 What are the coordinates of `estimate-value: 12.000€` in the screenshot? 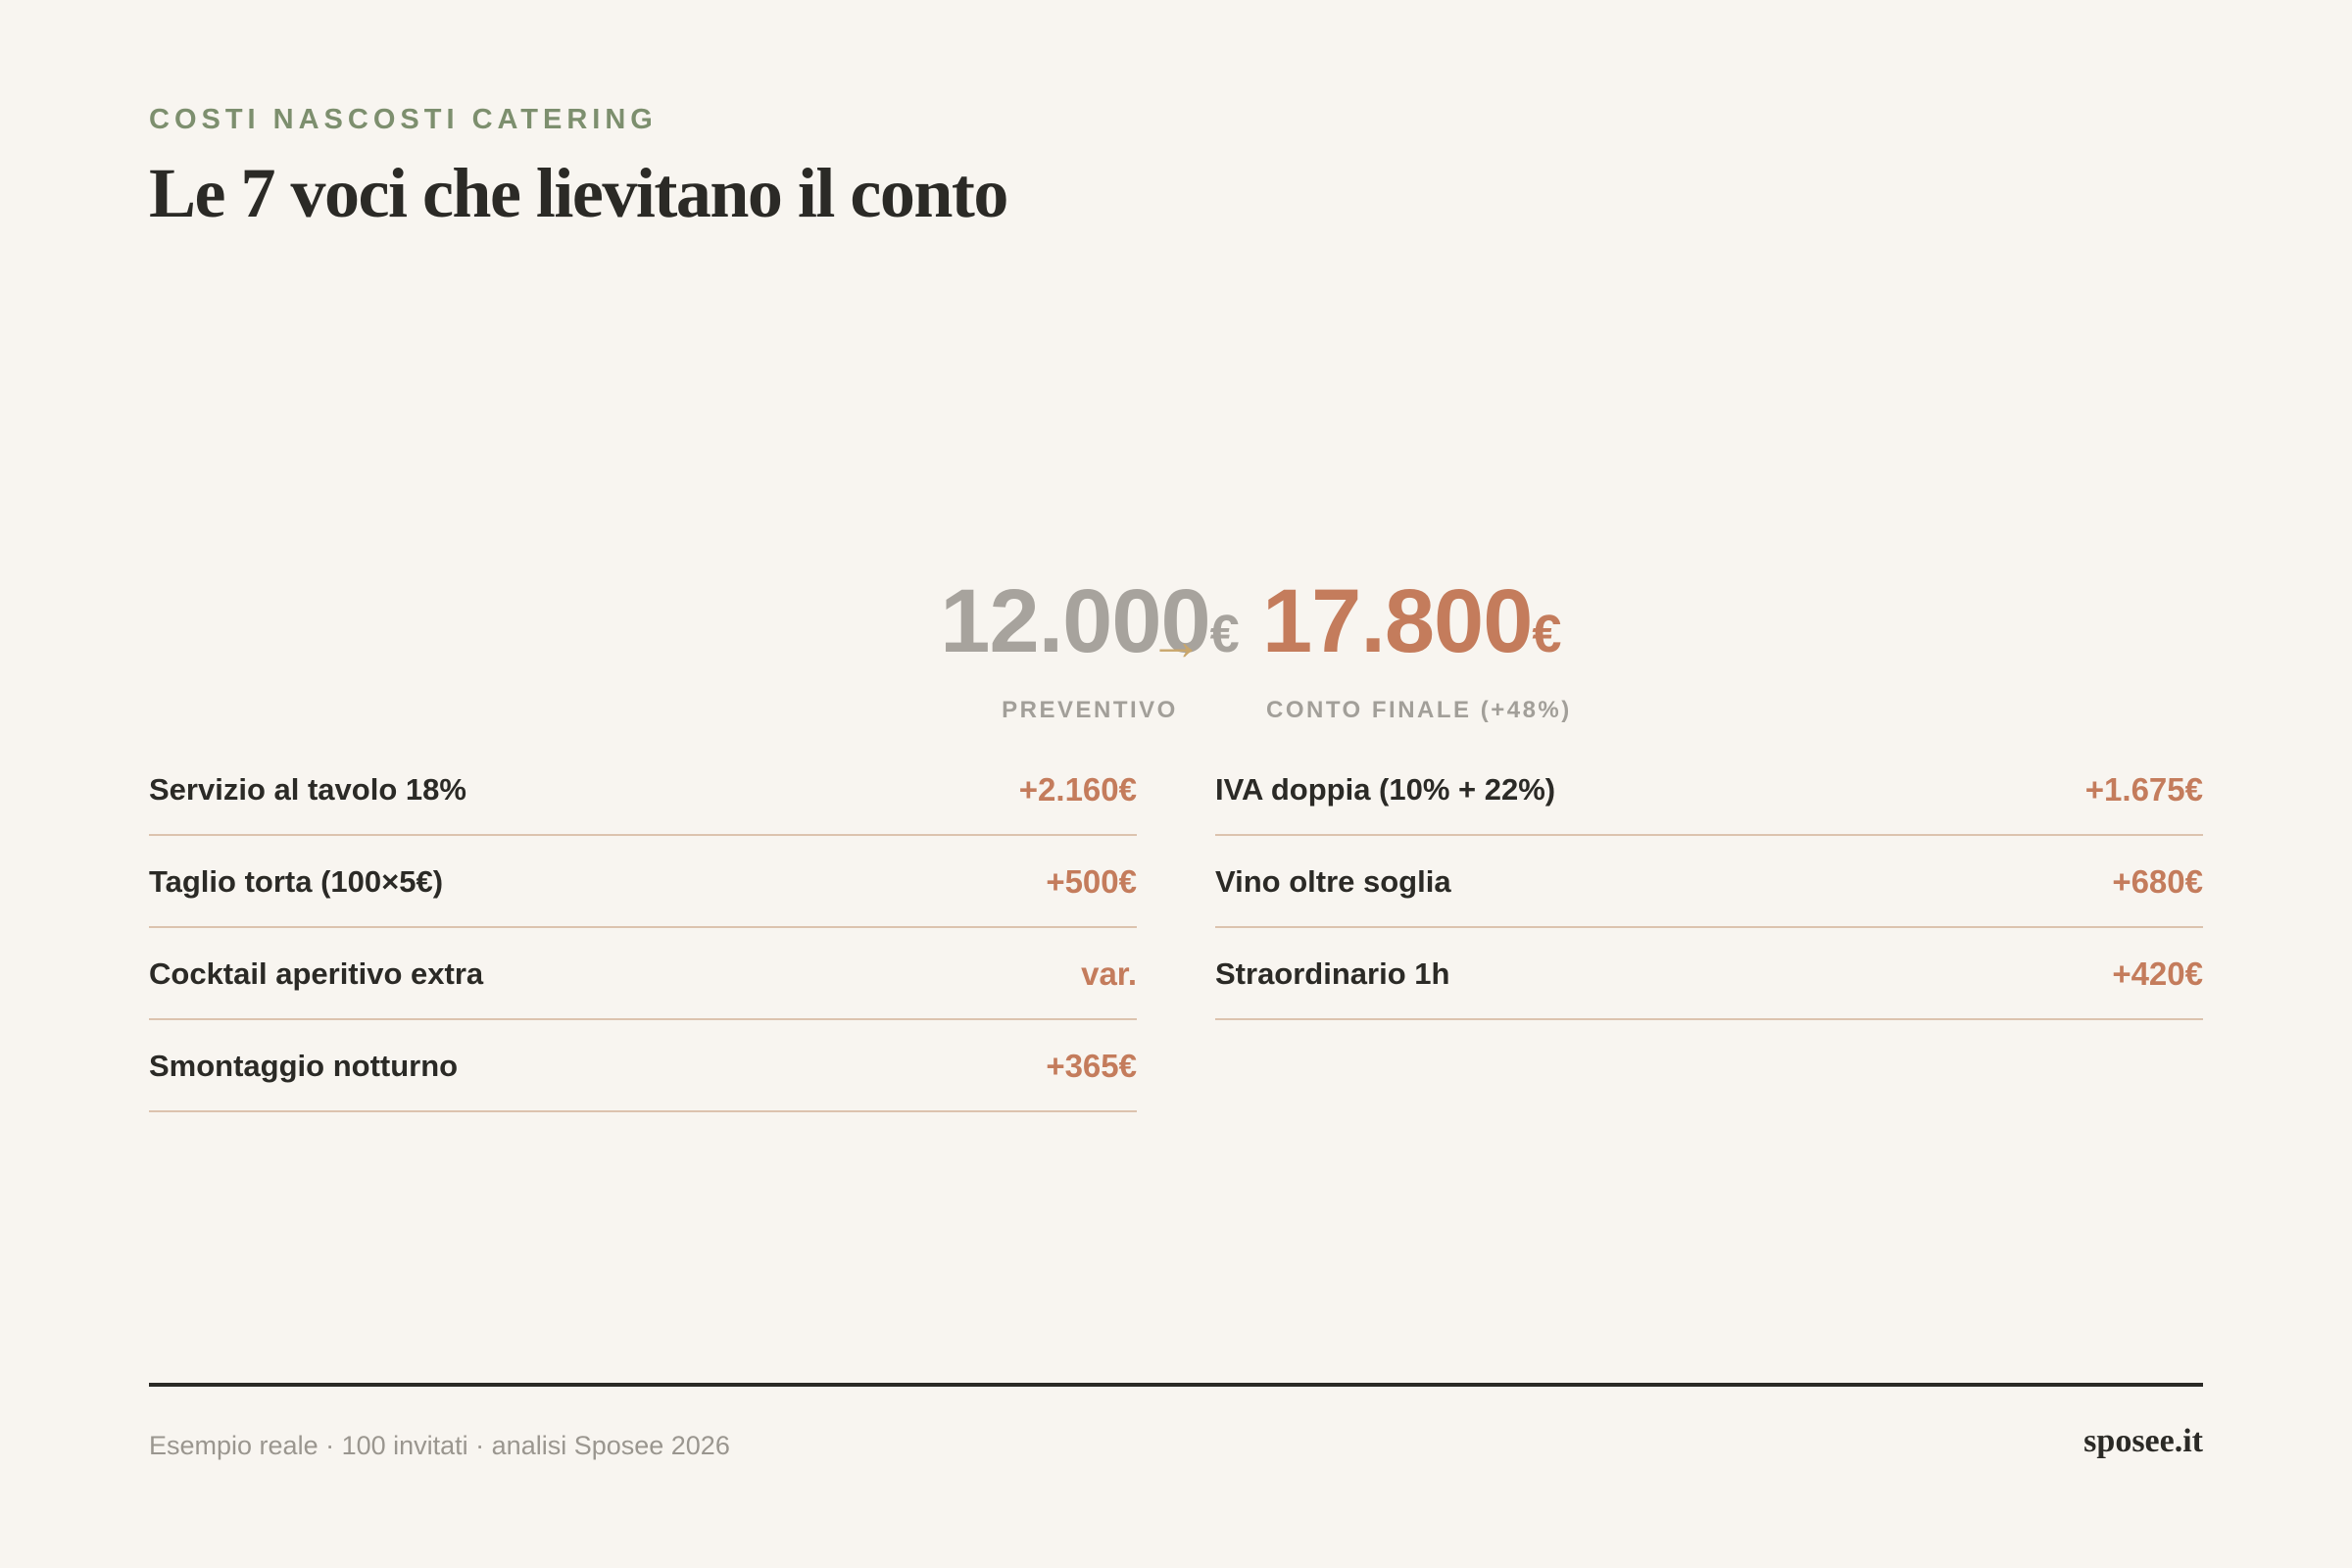 It's located at (1090, 627).